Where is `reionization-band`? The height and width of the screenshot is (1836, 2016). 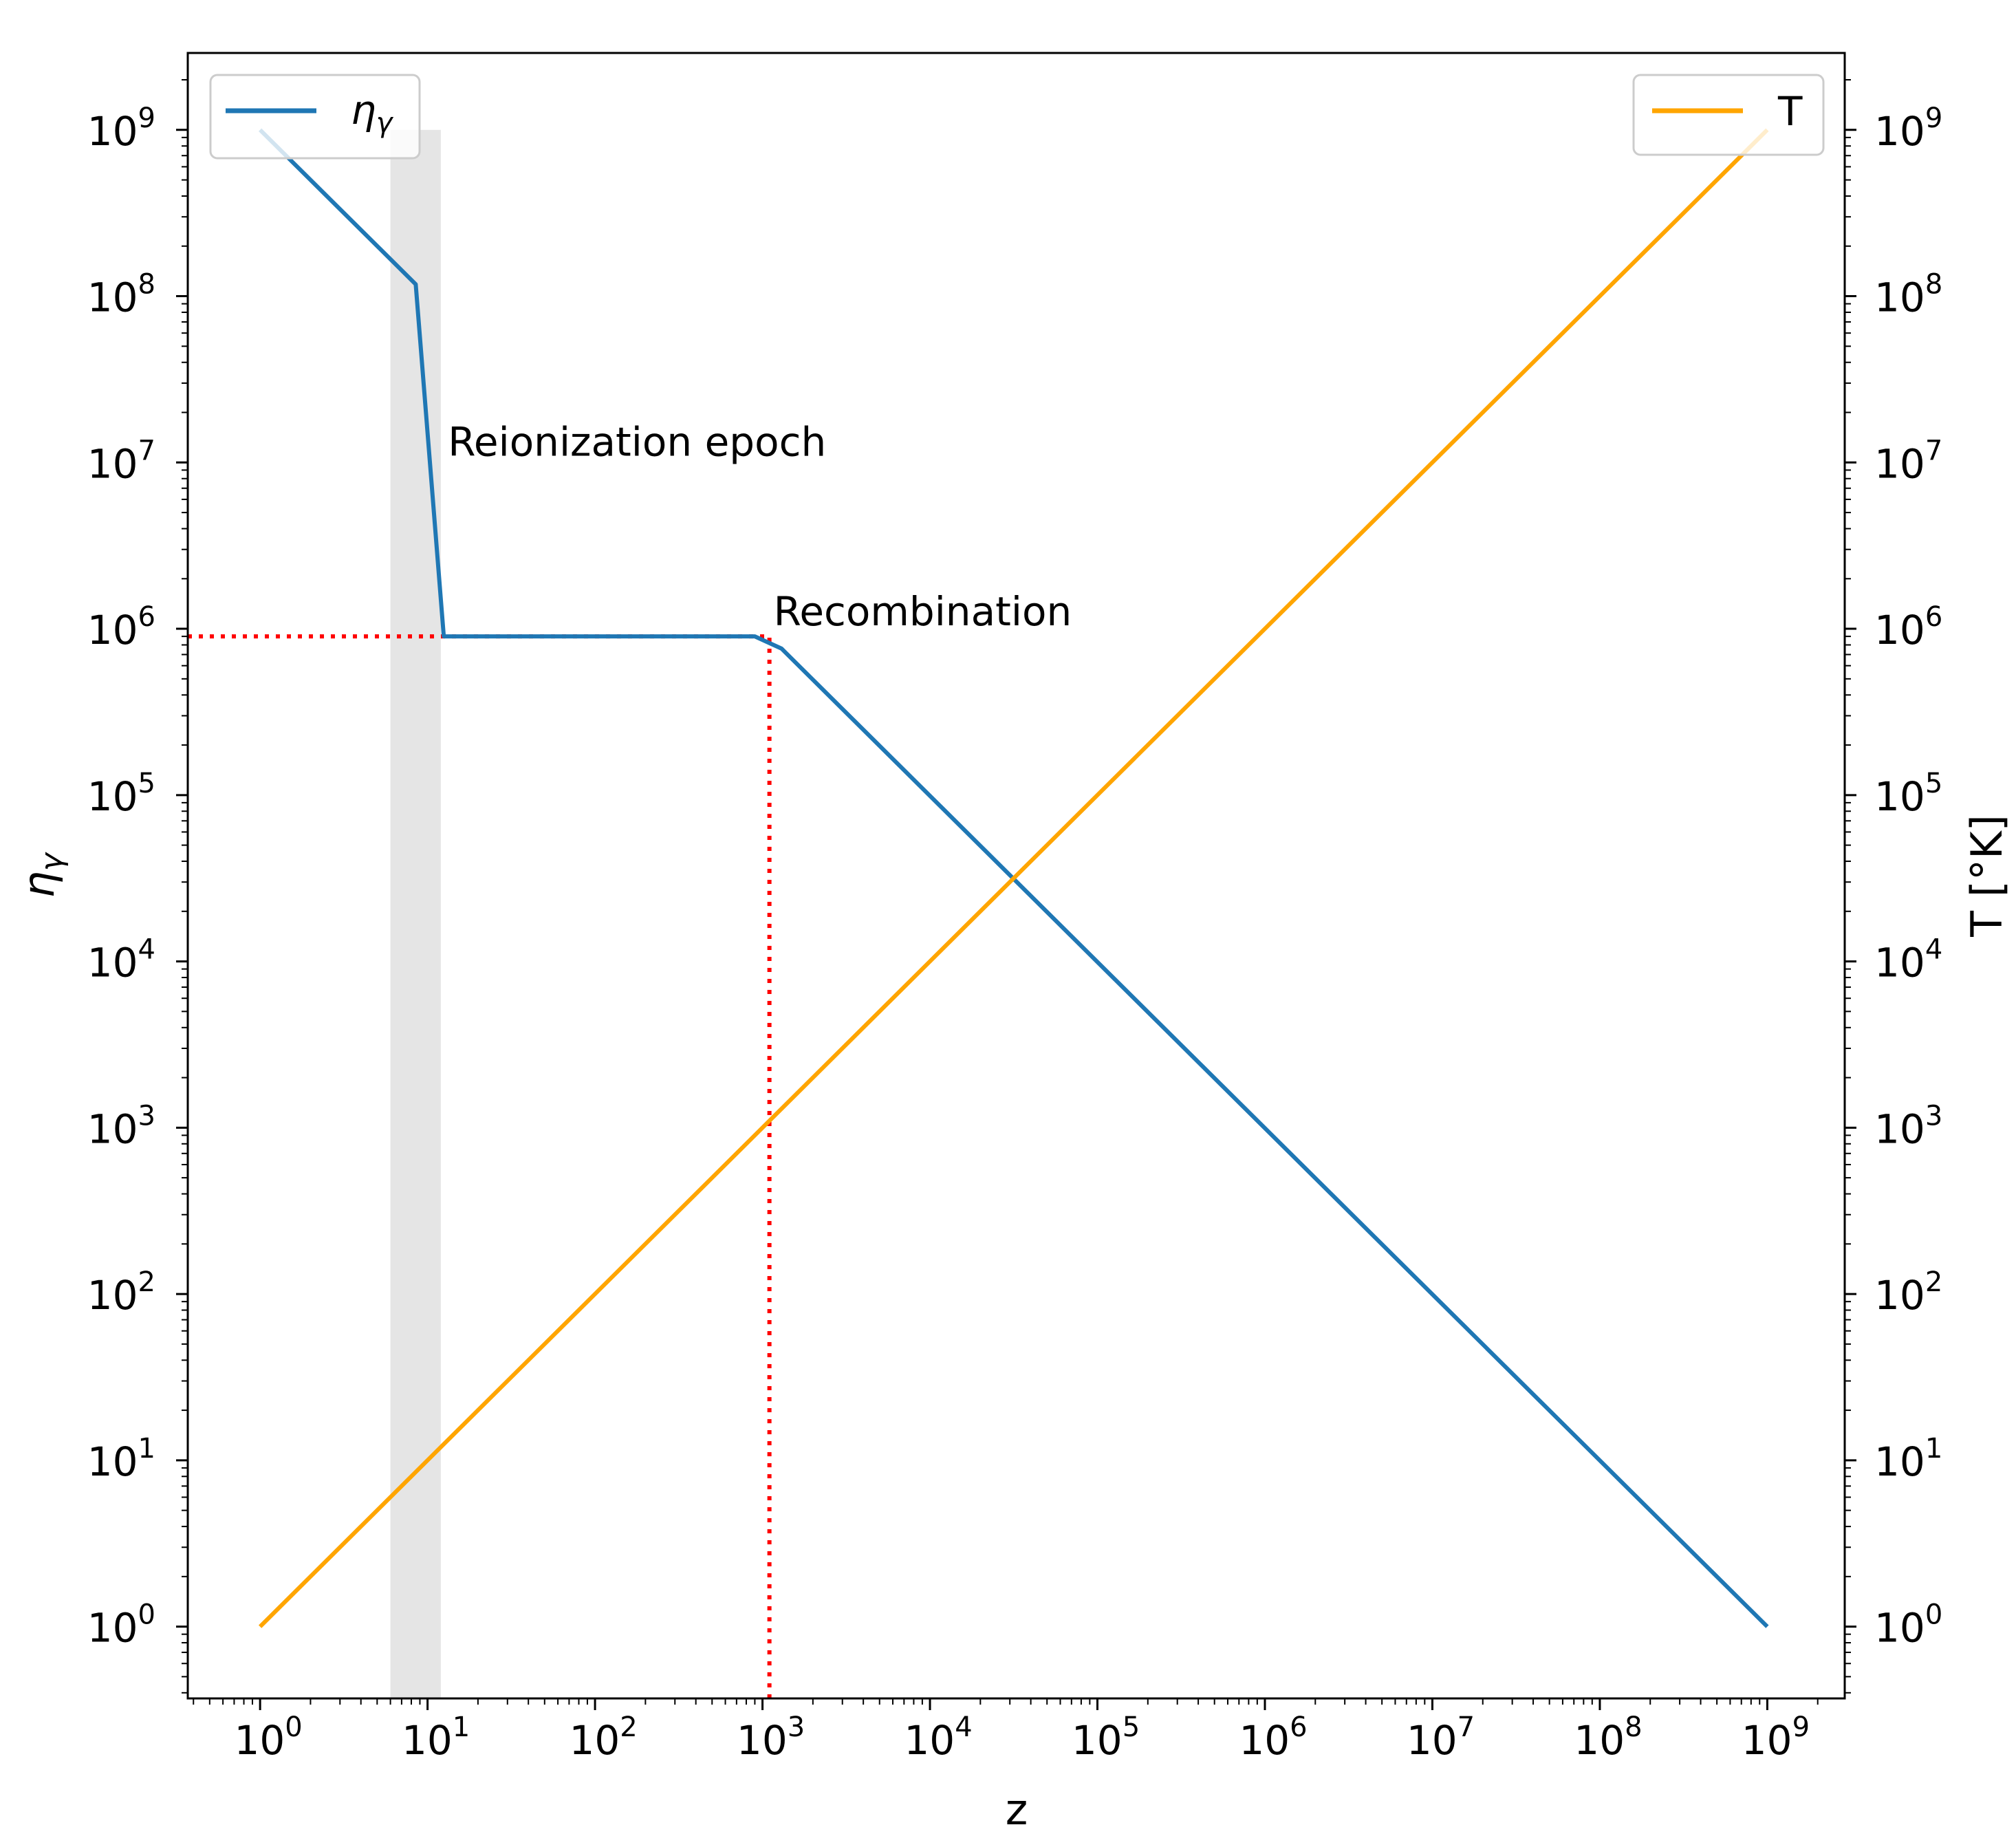 reionization-band is located at coordinates (416, 914).